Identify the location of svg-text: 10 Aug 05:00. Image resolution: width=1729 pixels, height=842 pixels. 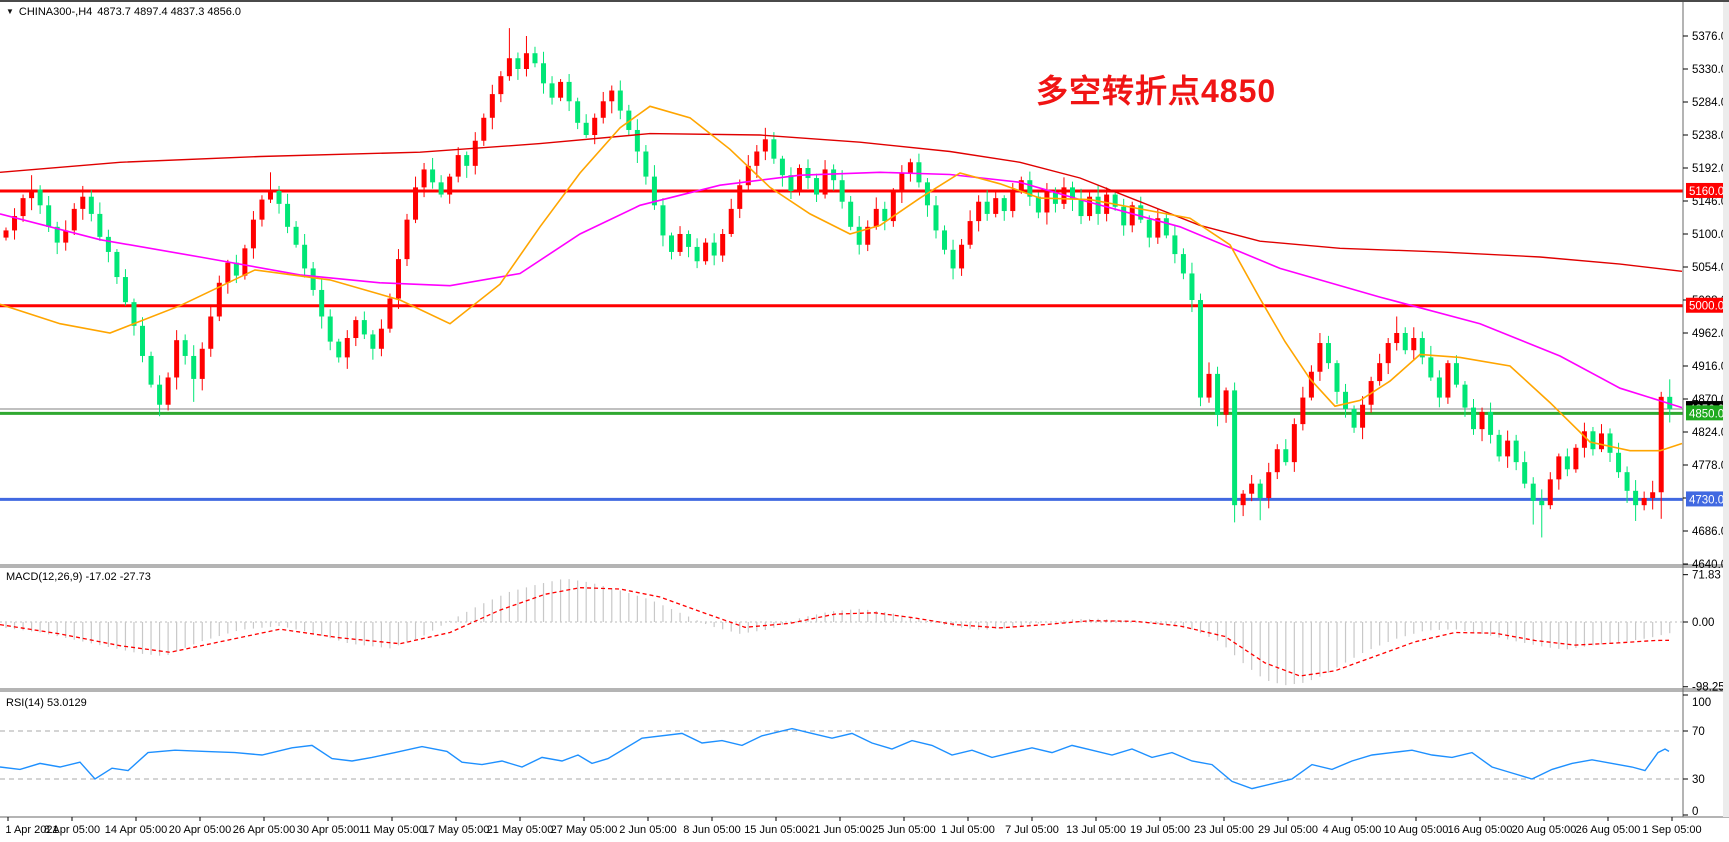
(1416, 830).